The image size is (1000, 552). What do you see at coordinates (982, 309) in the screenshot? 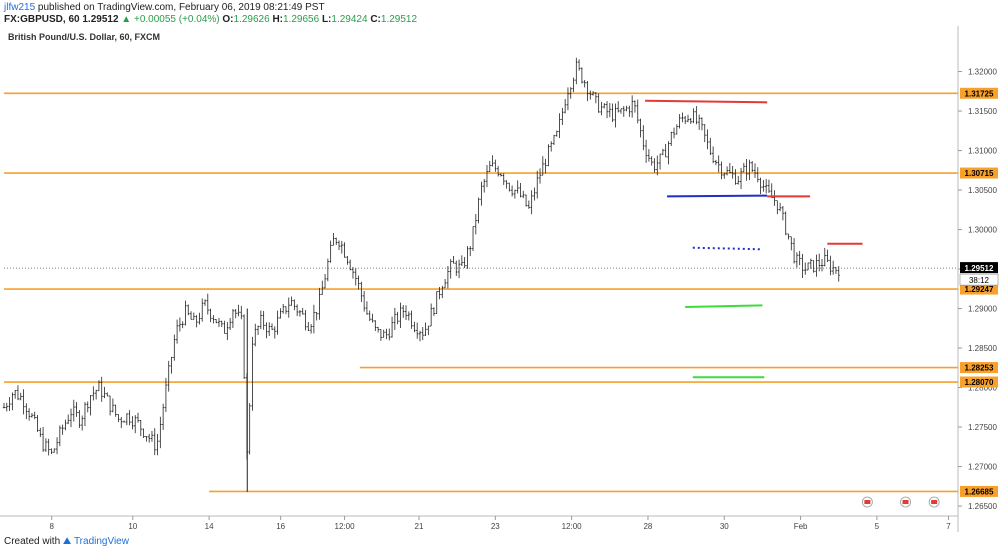
I see `y-tick-label-6: 1.29000` at bounding box center [982, 309].